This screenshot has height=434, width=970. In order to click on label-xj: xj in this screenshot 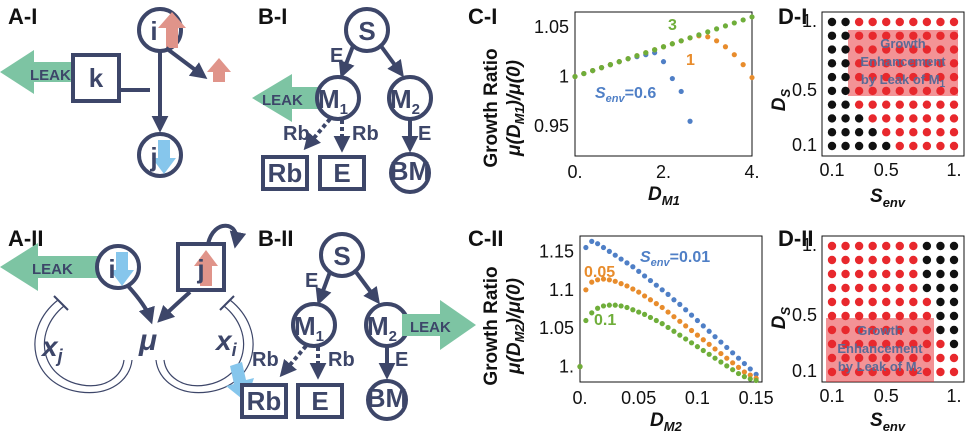, I will do `click(52, 348)`.